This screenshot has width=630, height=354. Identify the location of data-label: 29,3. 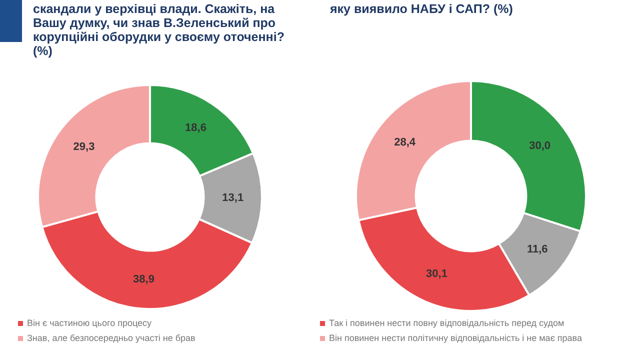
(84, 146).